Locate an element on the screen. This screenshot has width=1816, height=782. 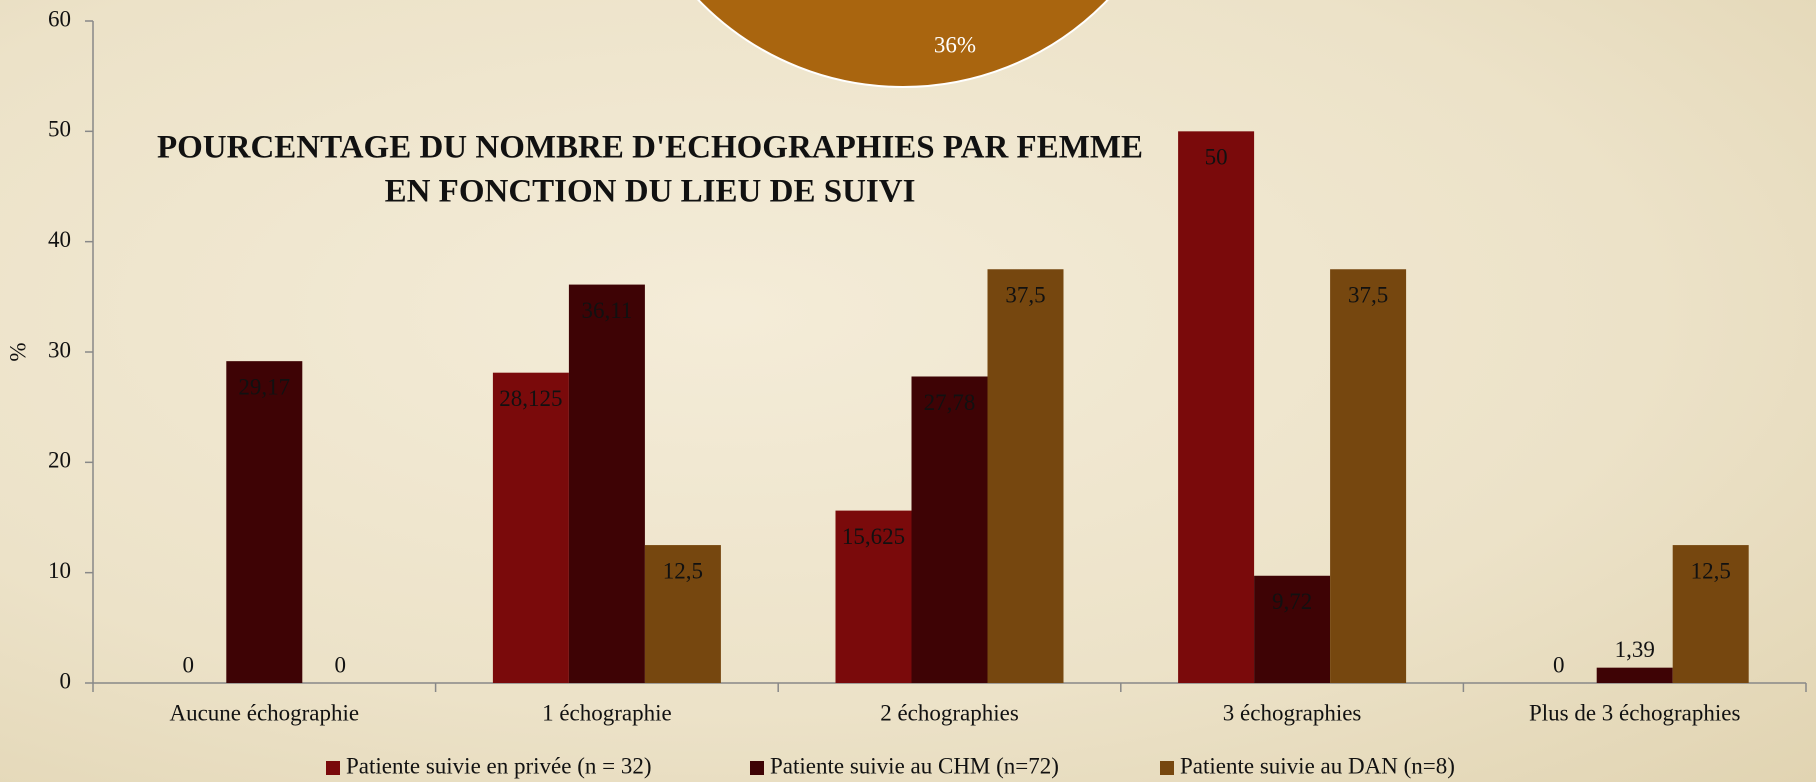
legend-label: Patiente suivie en privée (n = 32) is located at coordinates (499, 765).